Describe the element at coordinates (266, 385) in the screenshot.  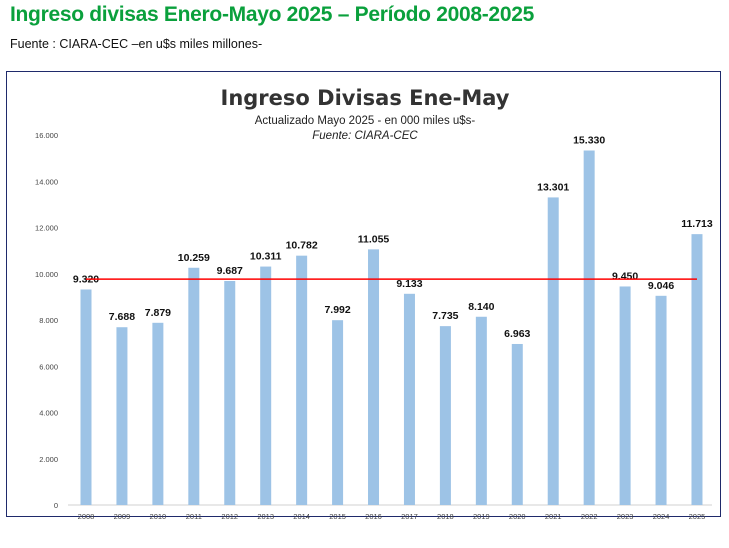
I see `bar-2013` at that location.